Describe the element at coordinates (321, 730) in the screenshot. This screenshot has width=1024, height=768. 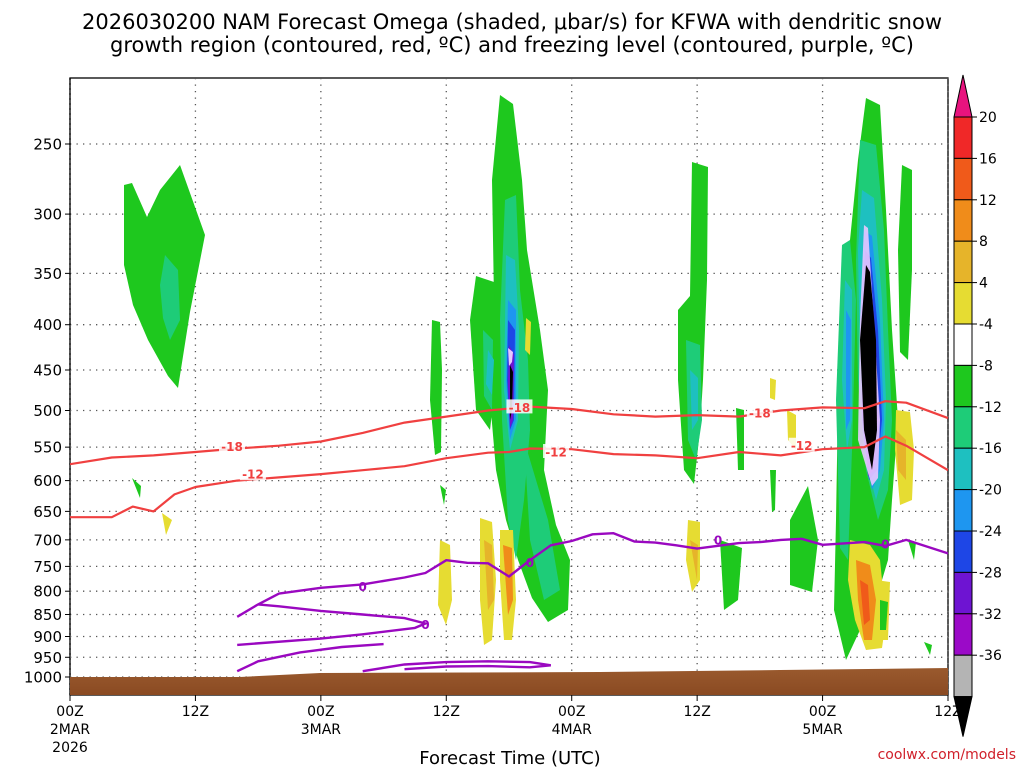
I see `x-tick-date: 3MAR` at that location.